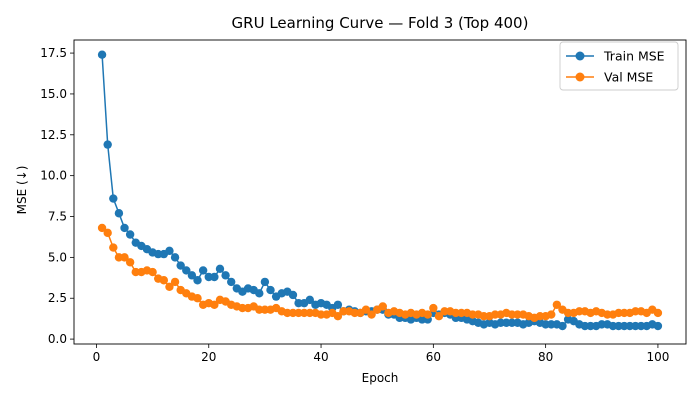 The width and height of the screenshot is (700, 400). What do you see at coordinates (57, 257) in the screenshot?
I see `y-tick-label: 5.0` at bounding box center [57, 257].